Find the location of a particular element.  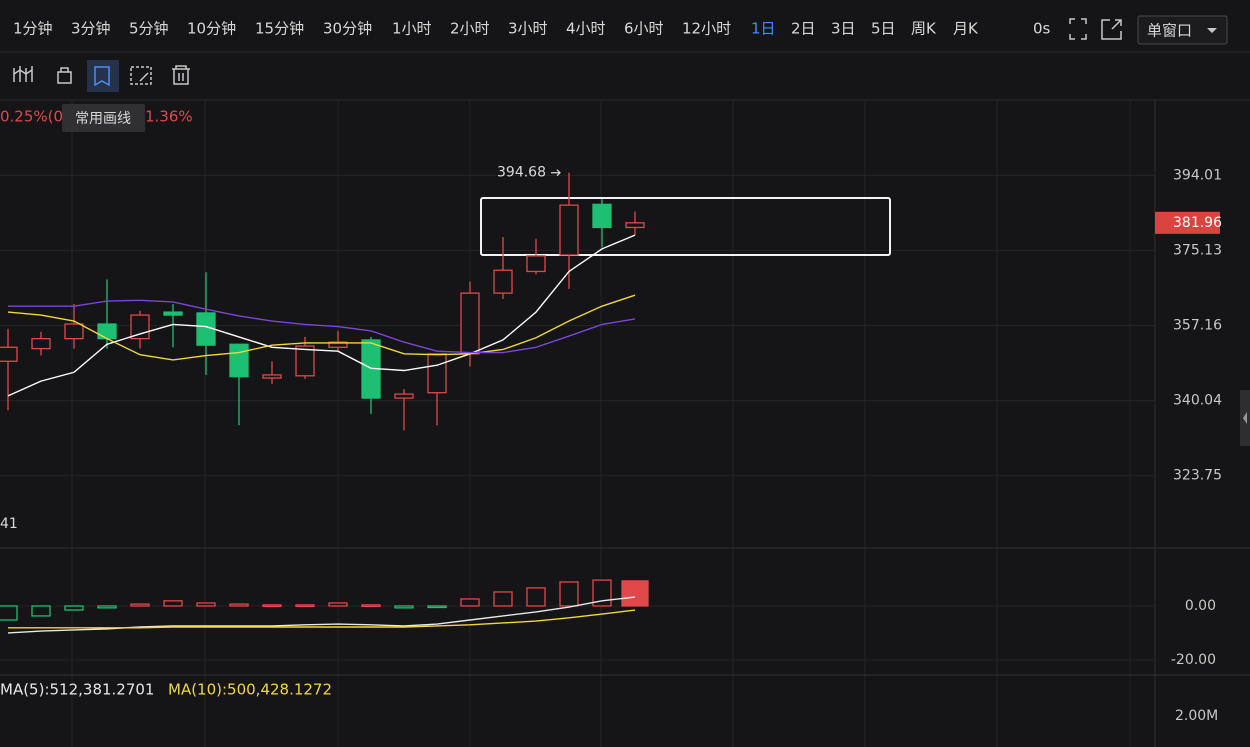

indicator-tool is located at coordinates (23, 74).